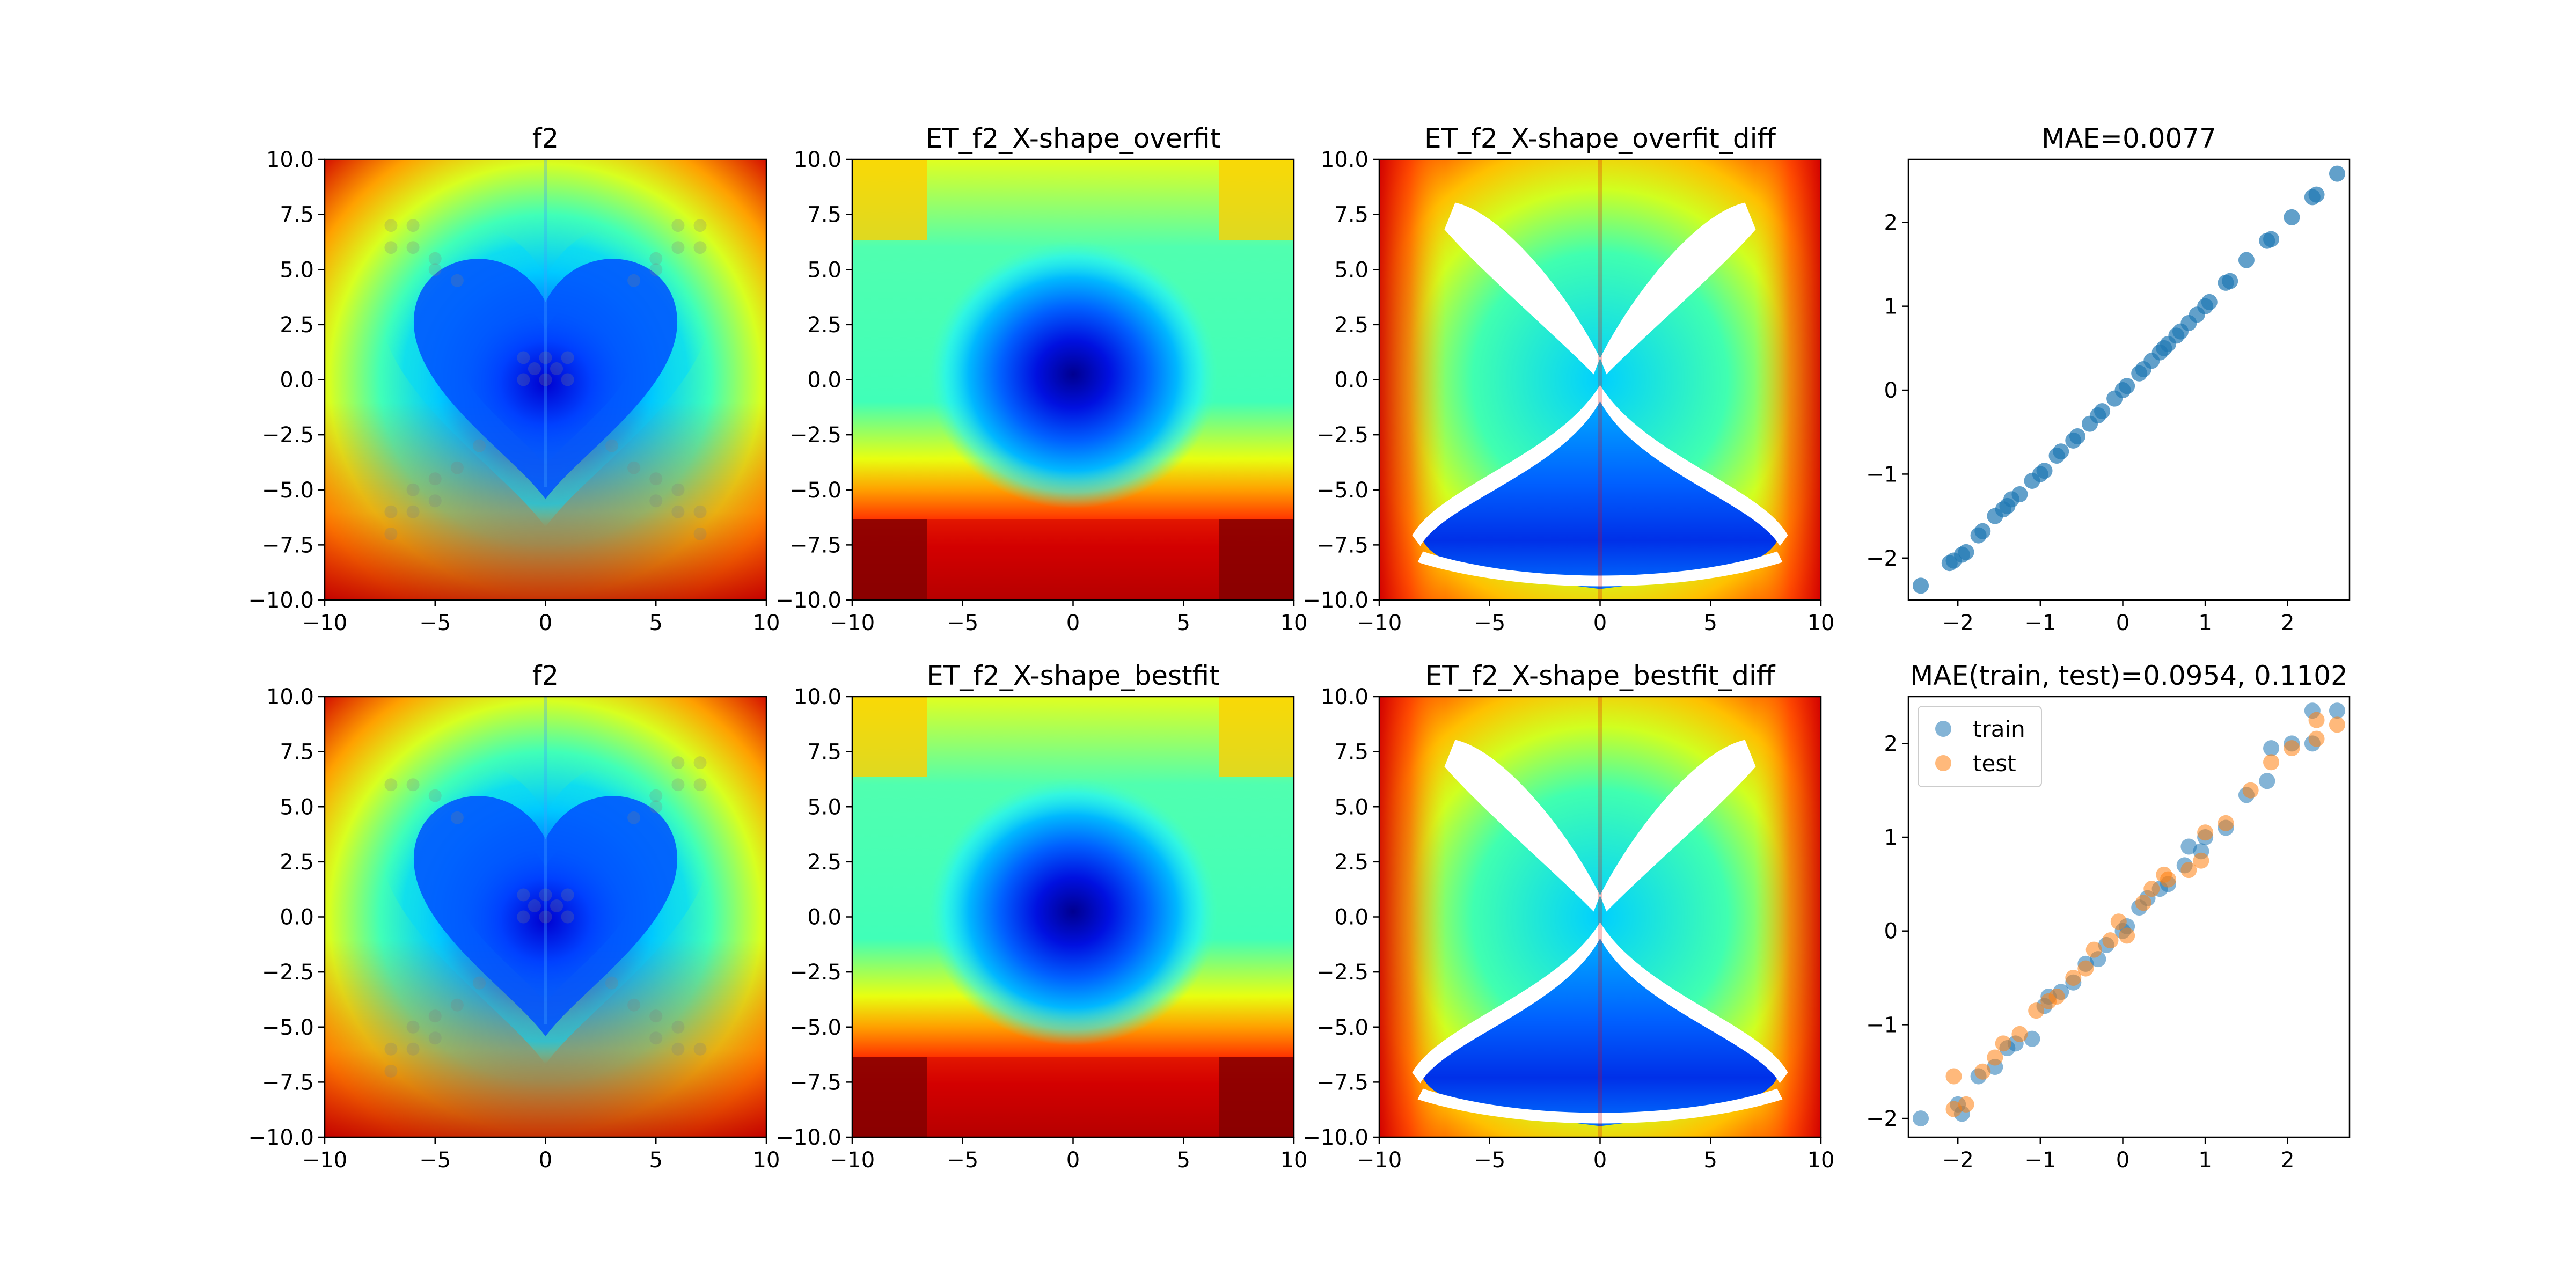  What do you see at coordinates (1980, 746) in the screenshot?
I see `legend: train test` at bounding box center [1980, 746].